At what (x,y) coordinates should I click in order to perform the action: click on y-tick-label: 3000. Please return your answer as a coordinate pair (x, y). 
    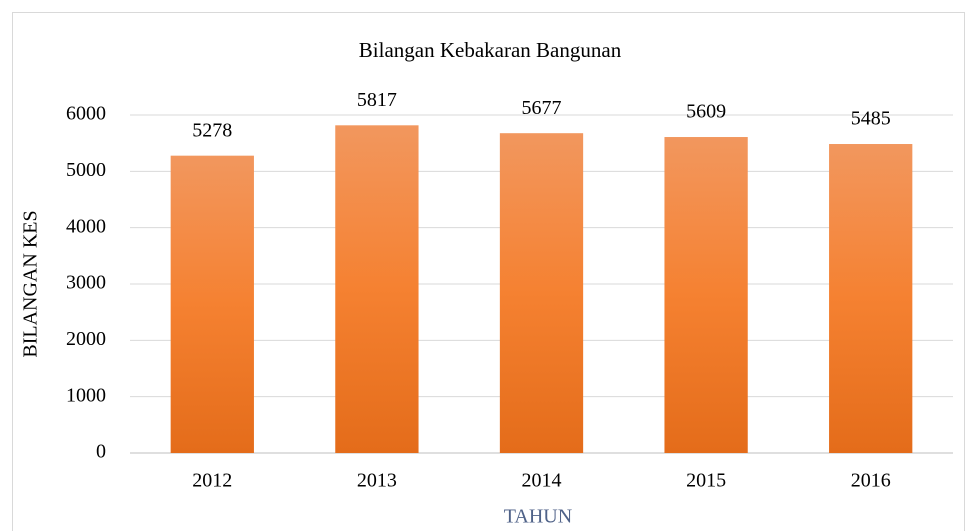
    Looking at the image, I should click on (86, 283).